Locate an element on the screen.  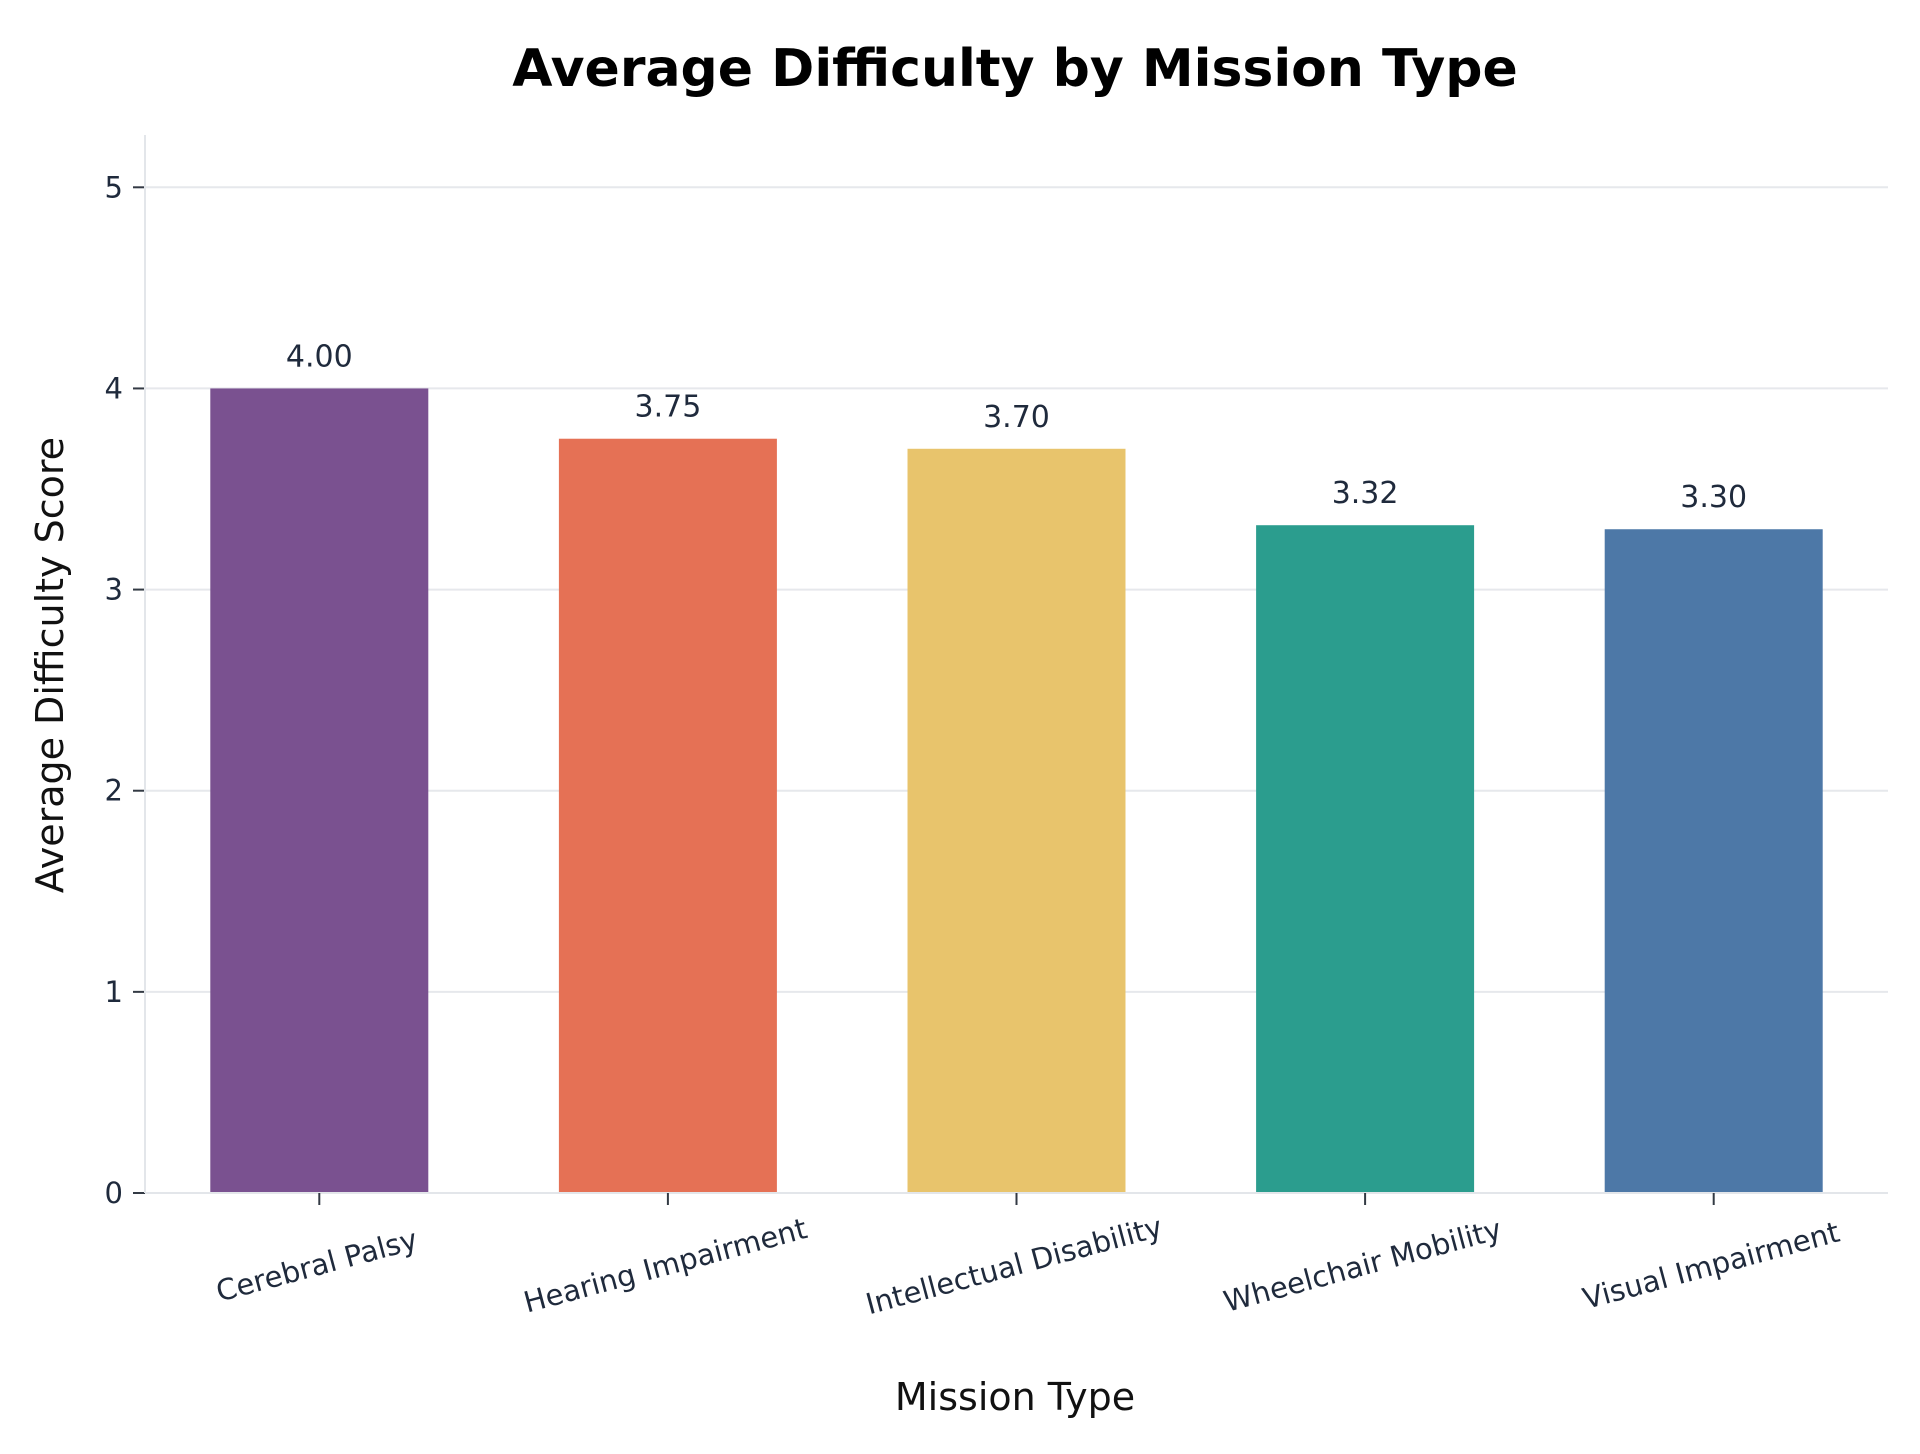
y-tick-label: 3 is located at coordinates (114, 590).